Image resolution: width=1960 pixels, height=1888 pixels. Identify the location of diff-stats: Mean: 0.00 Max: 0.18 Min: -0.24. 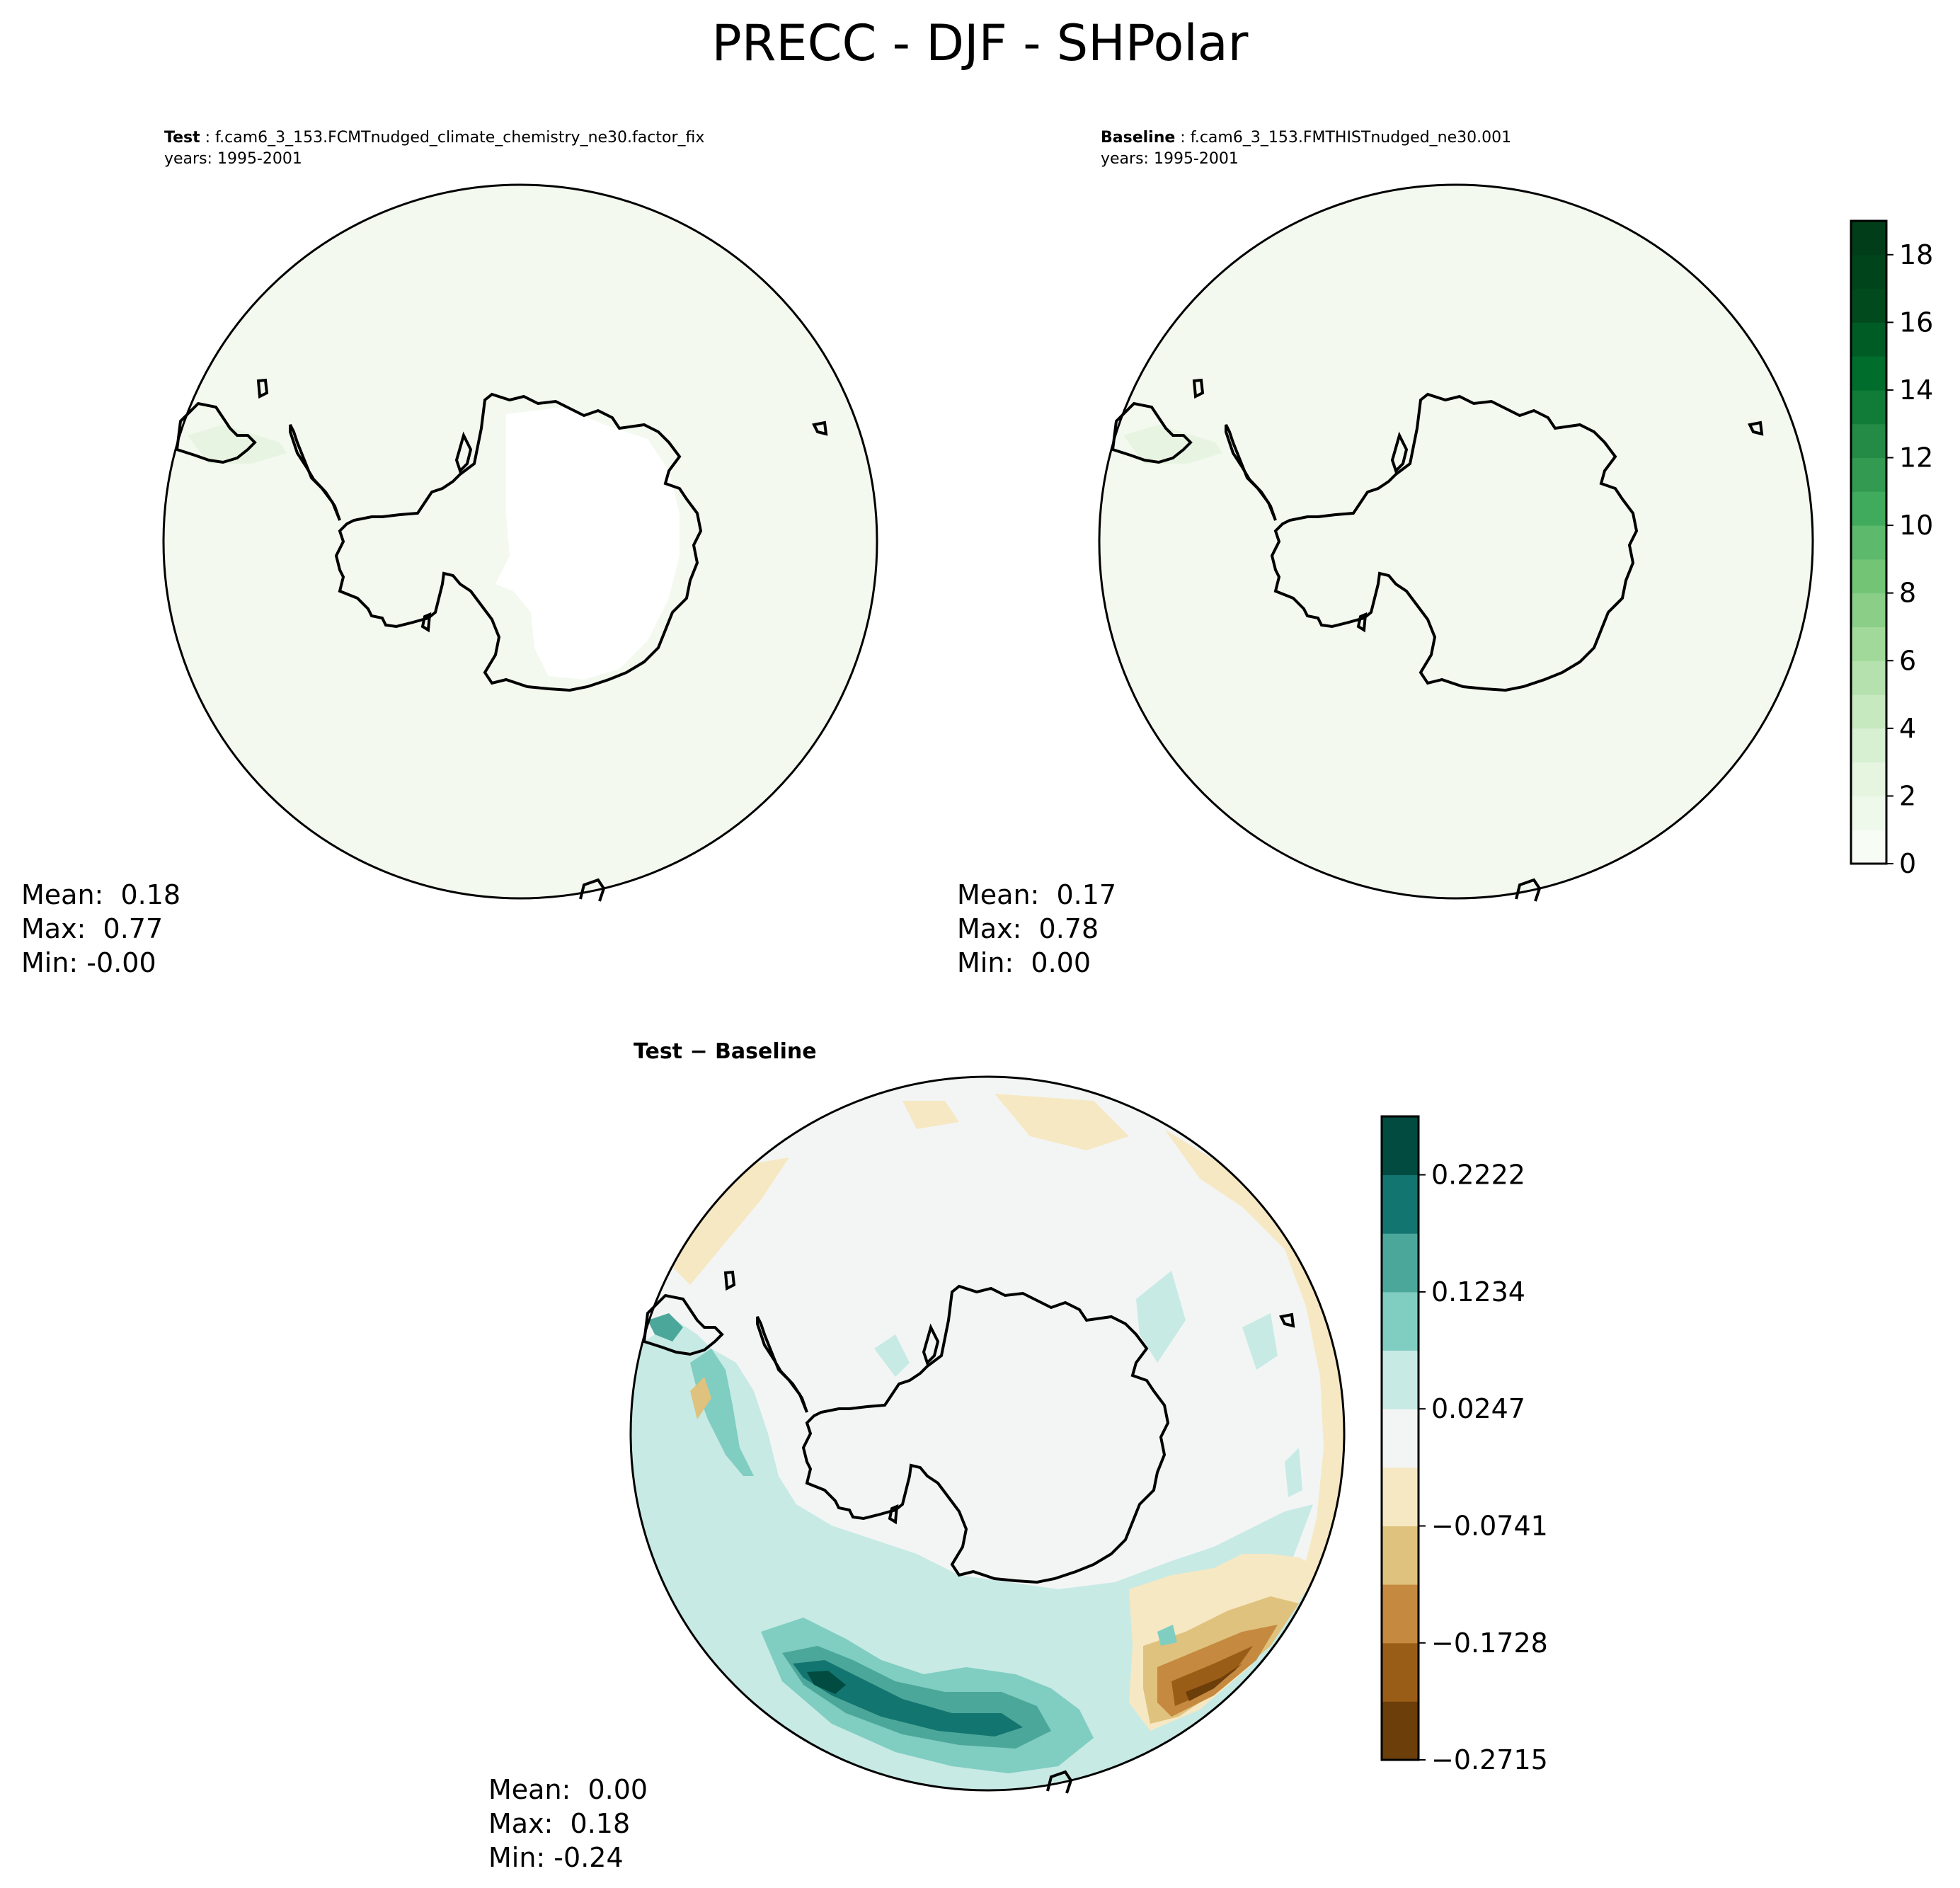
(568, 1824).